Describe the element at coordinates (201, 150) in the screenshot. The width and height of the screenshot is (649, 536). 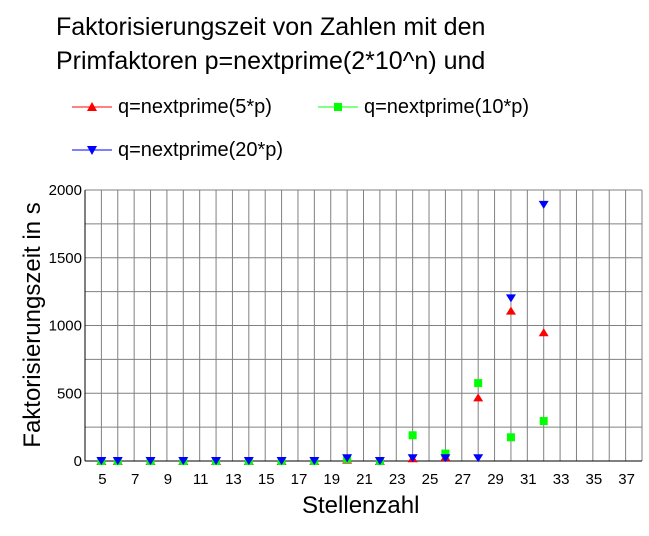
I see `legend-label-series-3: q=nextprime(20*p)` at that location.